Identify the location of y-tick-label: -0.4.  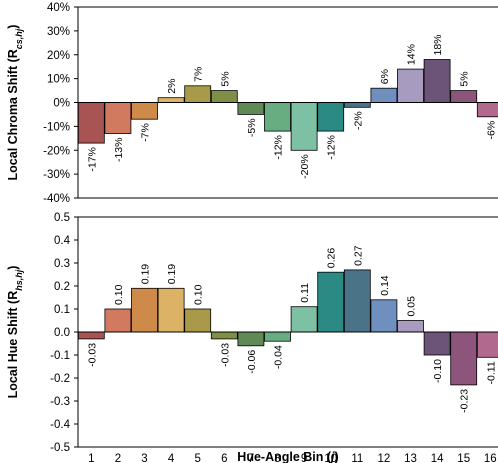
(60, 425).